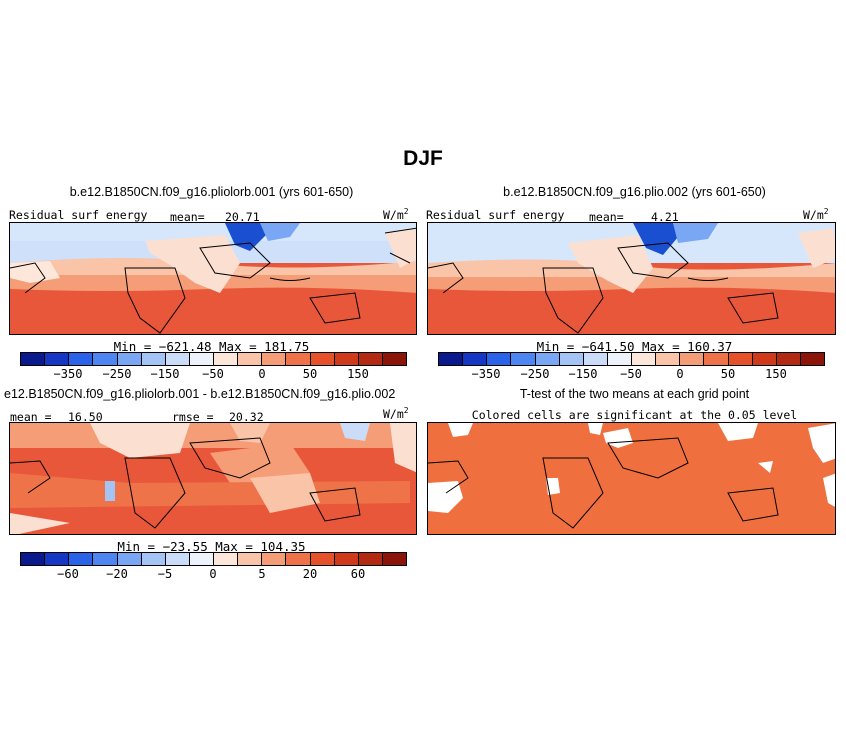  I want to click on panel-a-map, so click(213, 278).